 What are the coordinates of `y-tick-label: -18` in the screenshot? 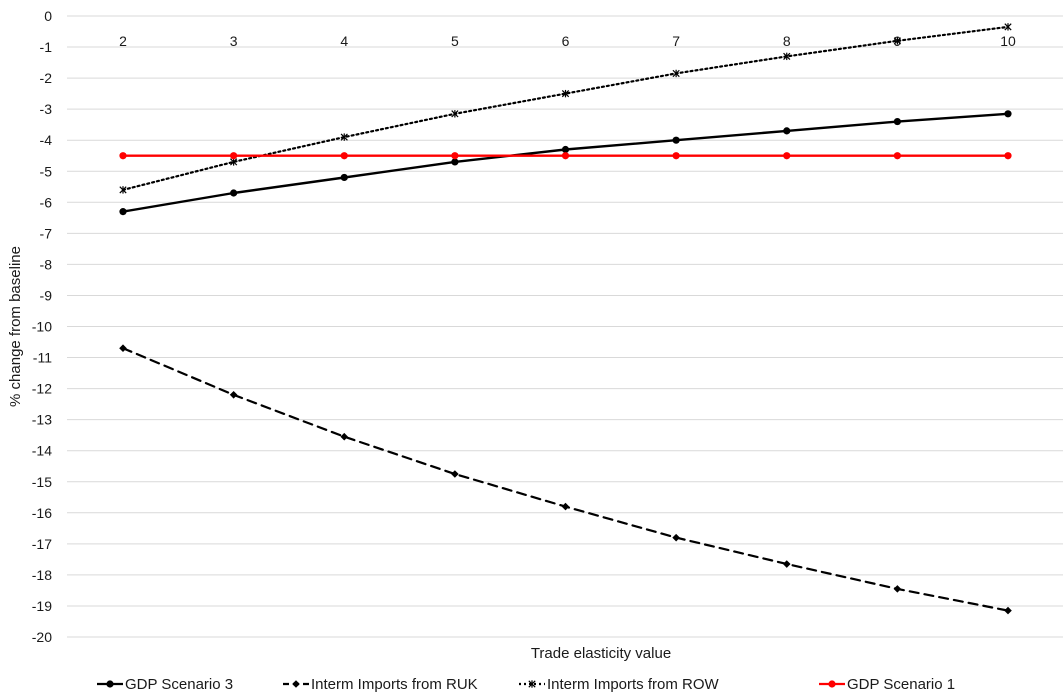 It's located at (42, 575).